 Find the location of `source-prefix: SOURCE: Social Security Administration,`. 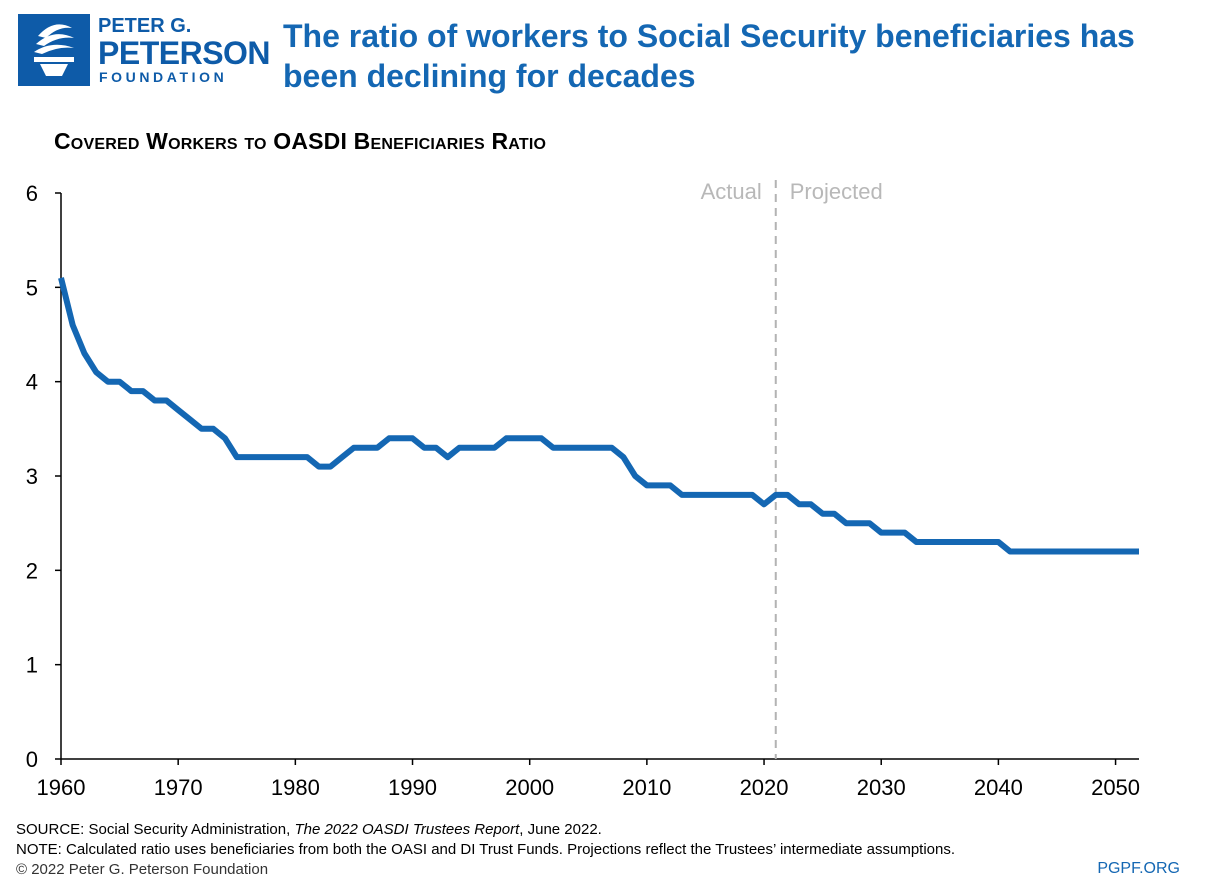

source-prefix: SOURCE: Social Security Administration, is located at coordinates (155, 829).